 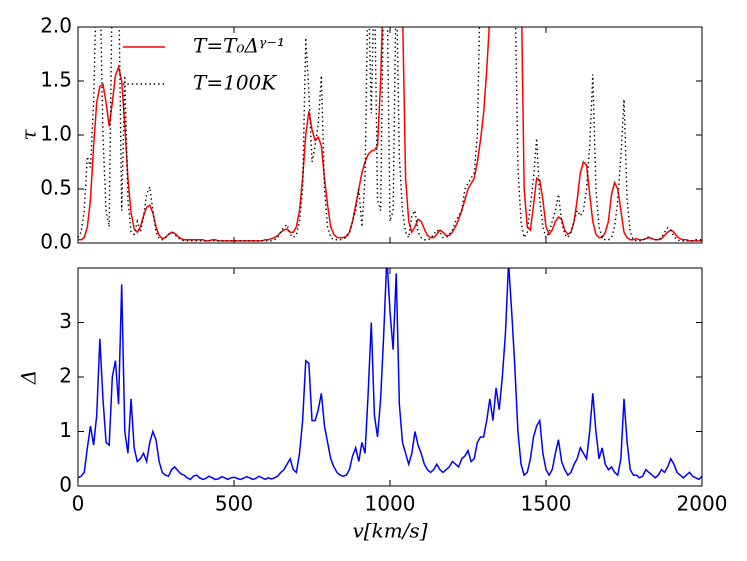 I want to click on legend-label: T=100K, so click(x=235, y=83).